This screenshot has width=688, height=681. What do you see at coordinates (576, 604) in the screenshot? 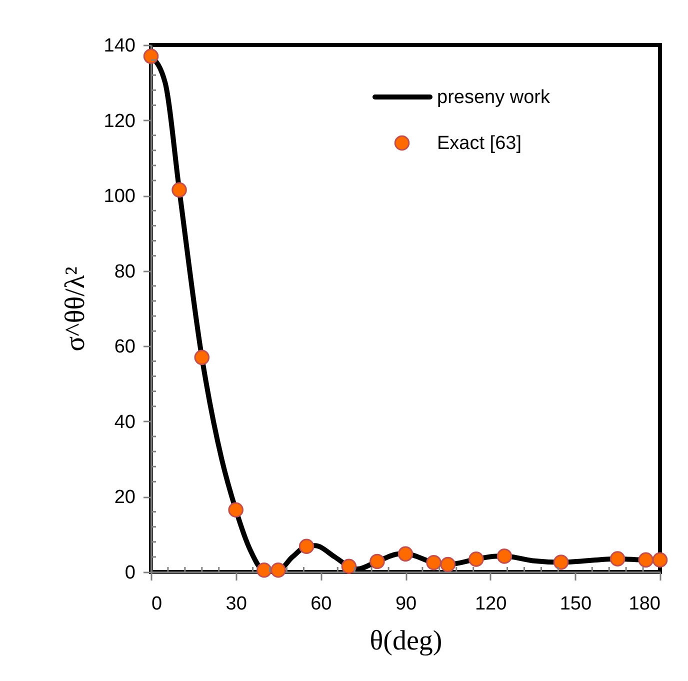
I see `x-tick-label: 150` at bounding box center [576, 604].